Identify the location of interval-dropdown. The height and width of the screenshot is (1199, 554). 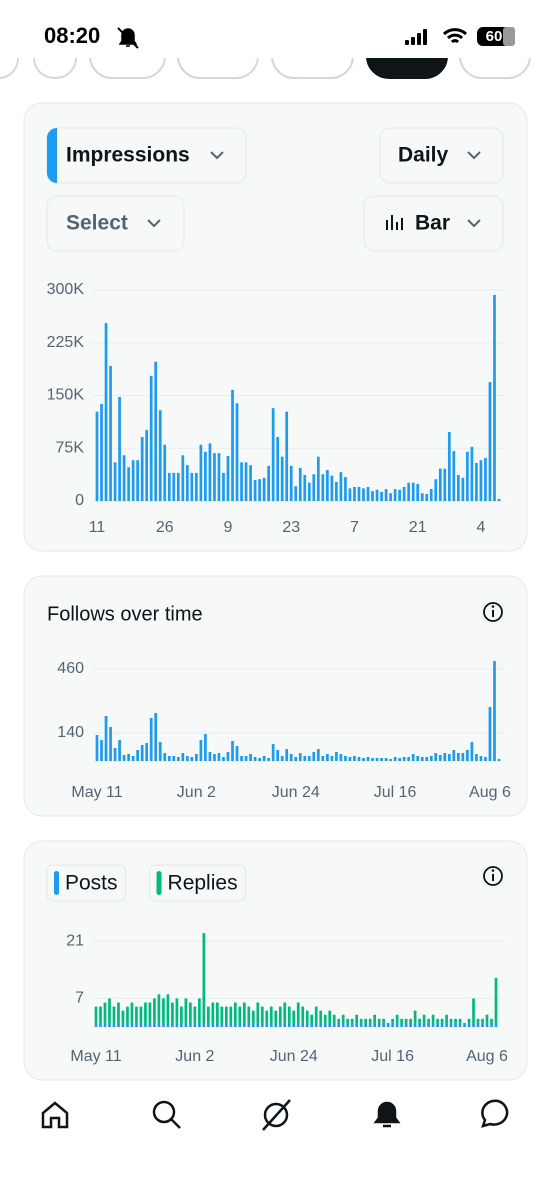
(441, 155).